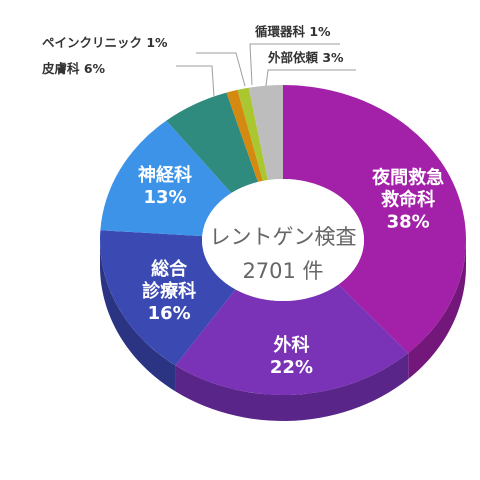  Describe the element at coordinates (169, 313) in the screenshot. I see `slice-label-2-line-2: 16%` at that location.